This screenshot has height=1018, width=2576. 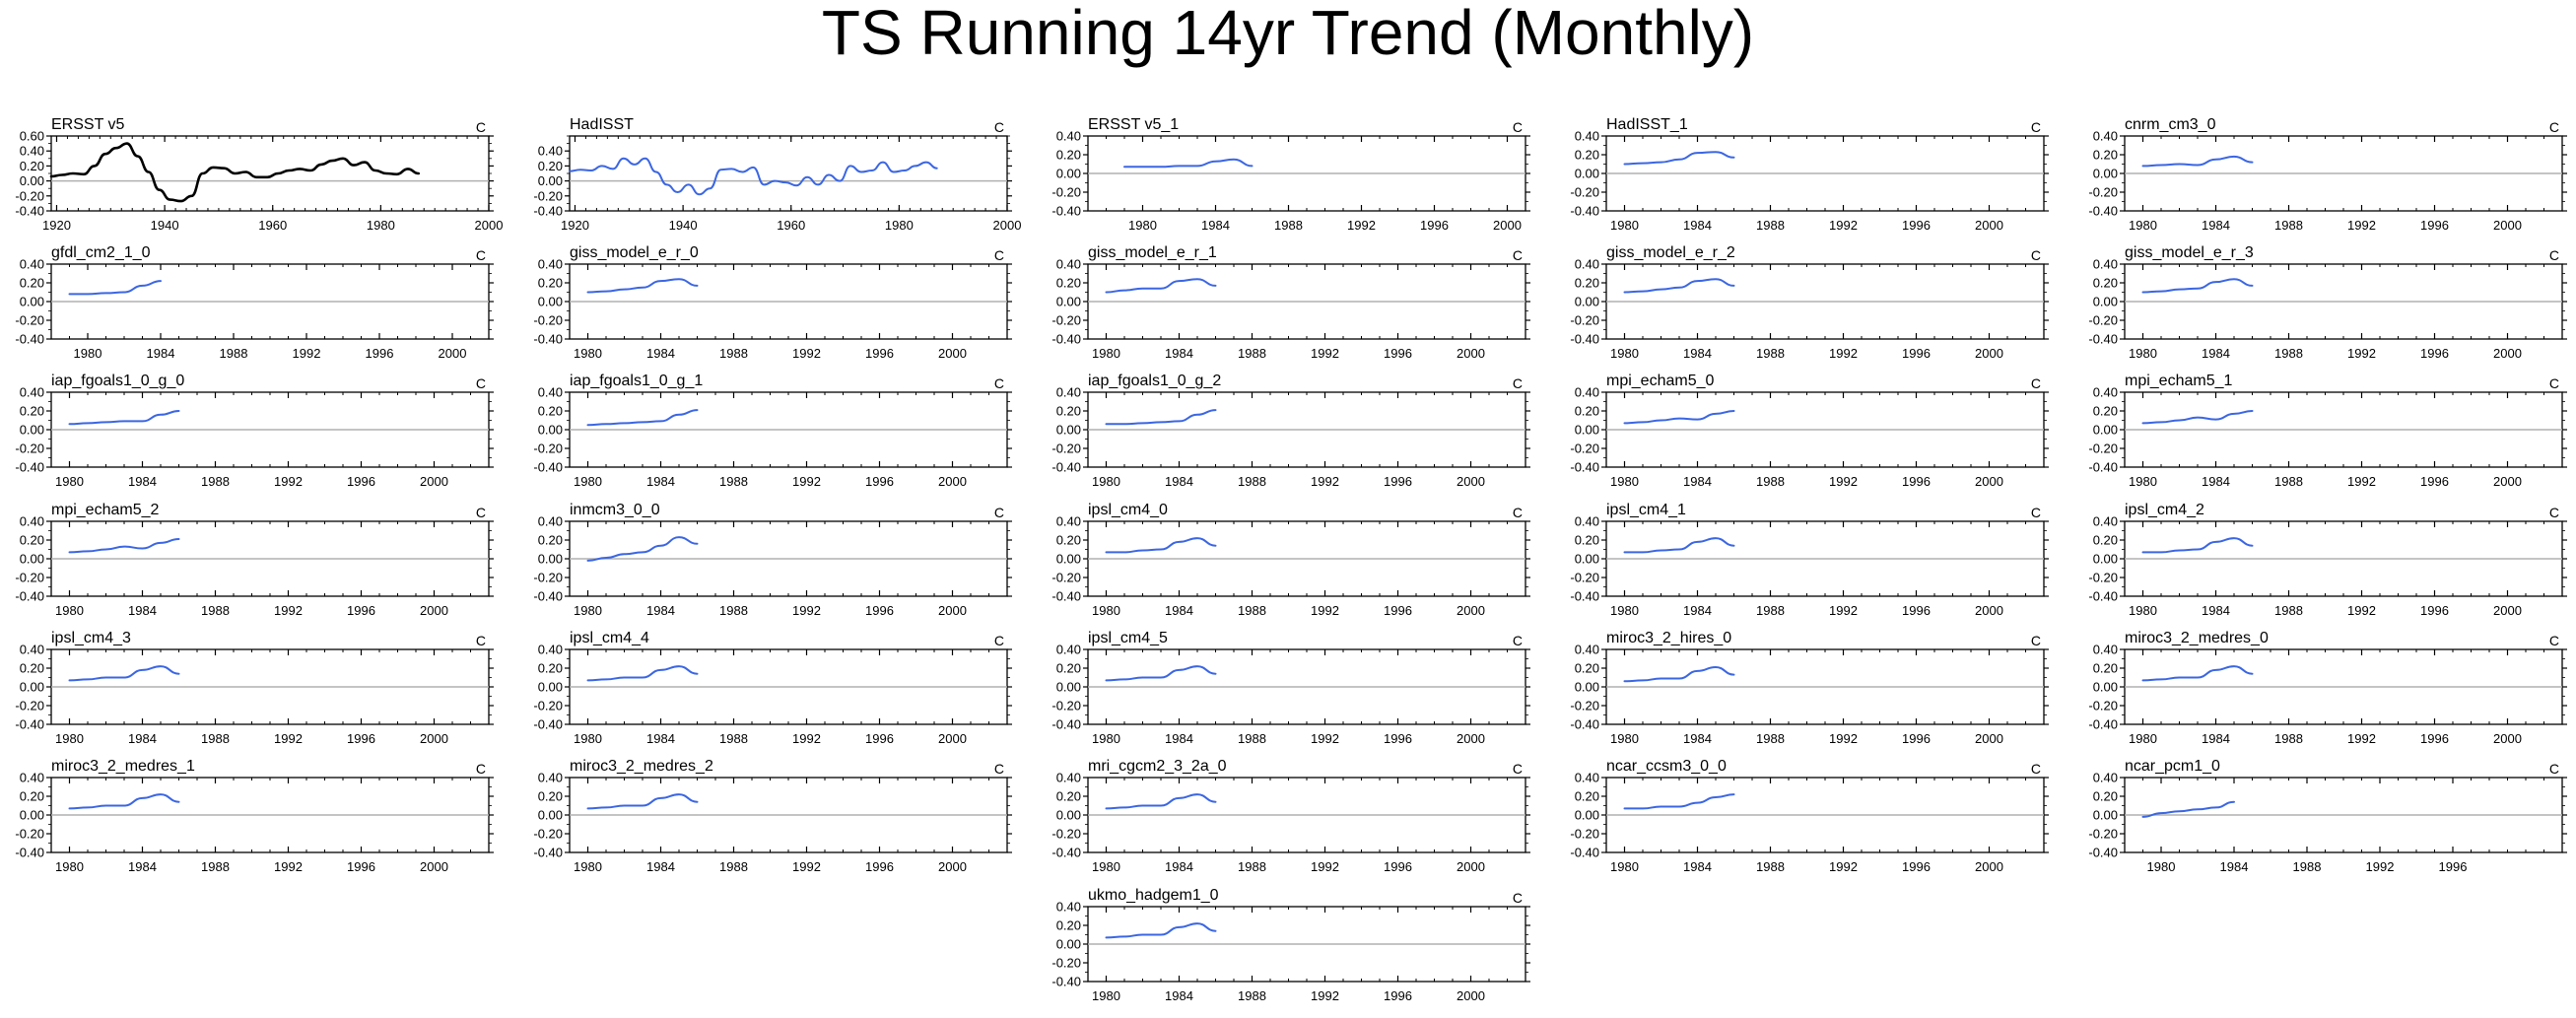 I want to click on chart-title: HadISST, so click(x=602, y=124).